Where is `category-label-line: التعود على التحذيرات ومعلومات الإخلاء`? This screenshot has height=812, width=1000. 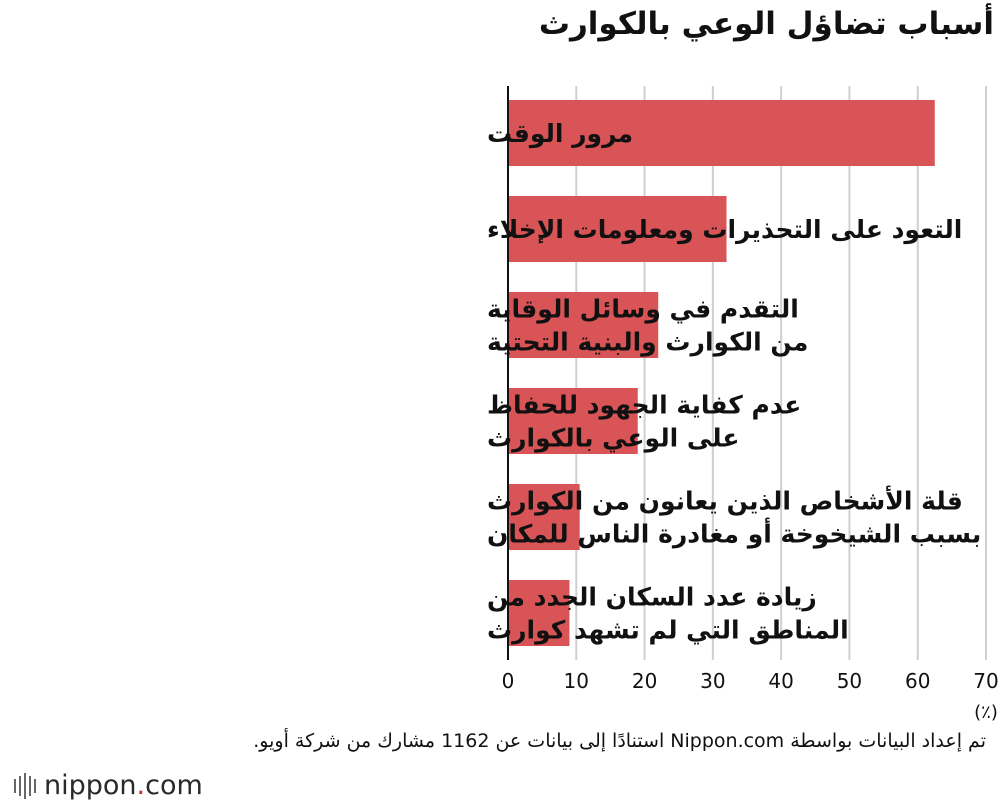 category-label-line: التعود على التحذيرات ومعلومات الإخلاء is located at coordinates (724, 230).